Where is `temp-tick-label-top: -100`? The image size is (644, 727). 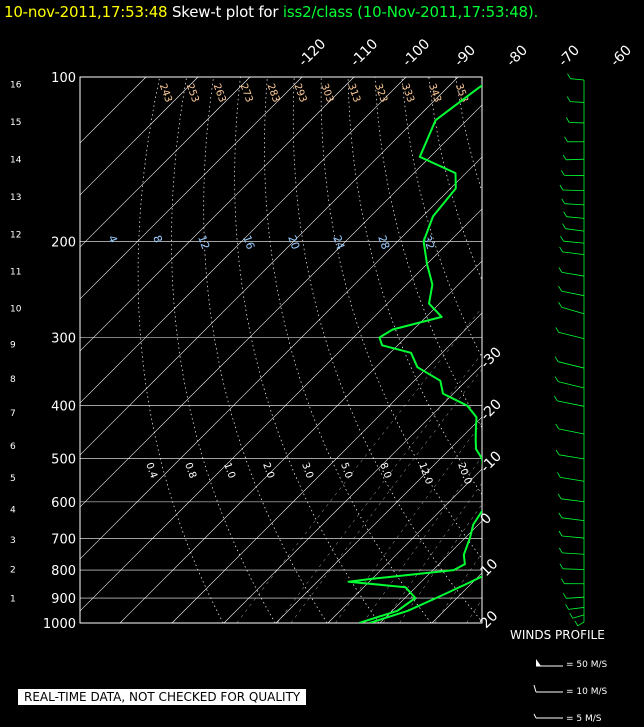
temp-tick-label-top: -100 is located at coordinates (417, 53).